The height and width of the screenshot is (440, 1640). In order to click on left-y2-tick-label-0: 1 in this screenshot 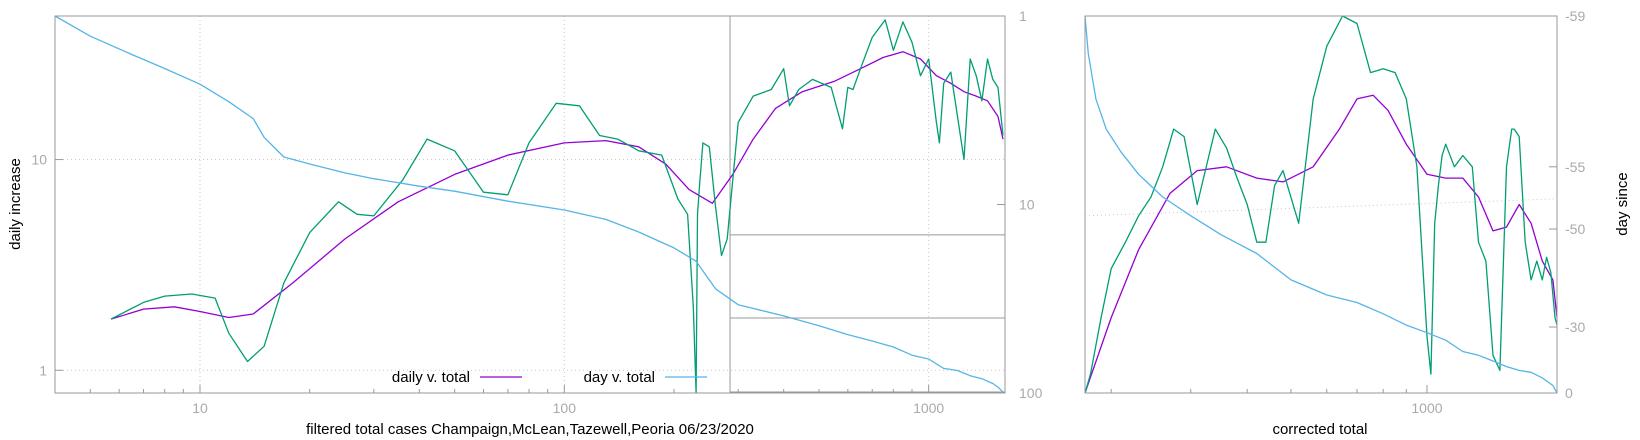, I will do `click(1023, 16)`.